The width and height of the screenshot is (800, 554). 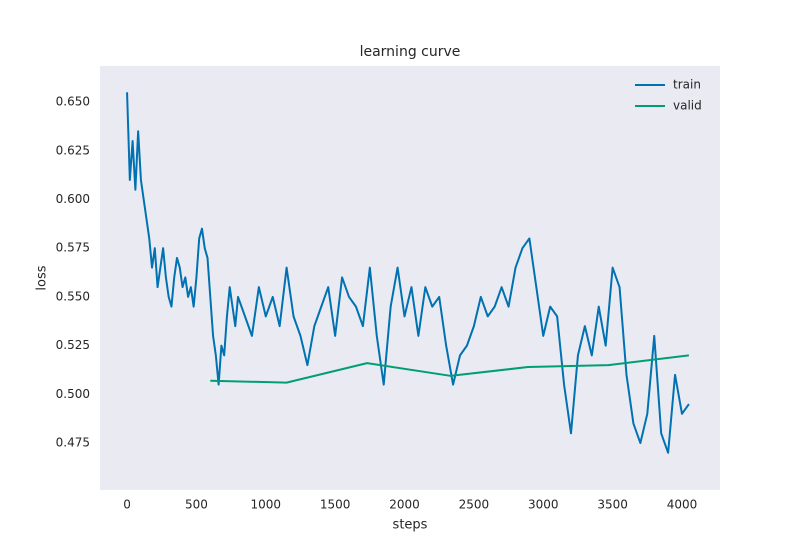 I want to click on y-tick-label: 0.625, so click(x=73, y=150).